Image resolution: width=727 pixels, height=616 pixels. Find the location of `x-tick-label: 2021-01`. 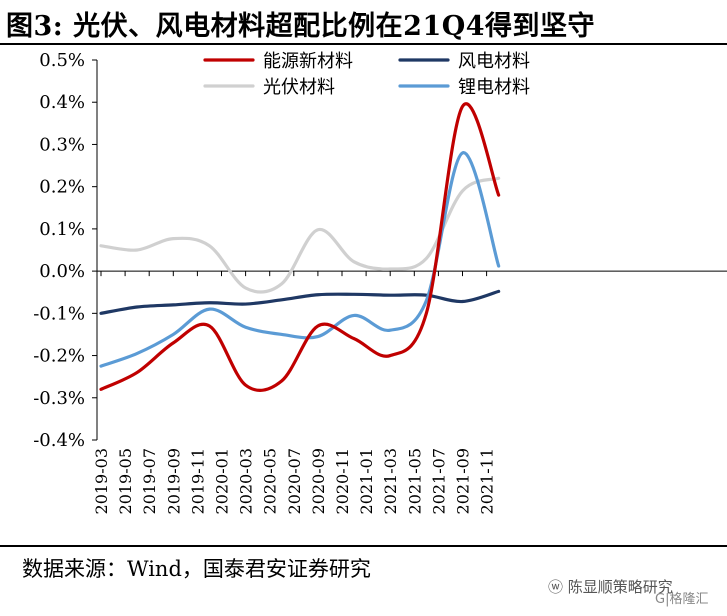

x-tick-label: 2021-01 is located at coordinates (366, 481).